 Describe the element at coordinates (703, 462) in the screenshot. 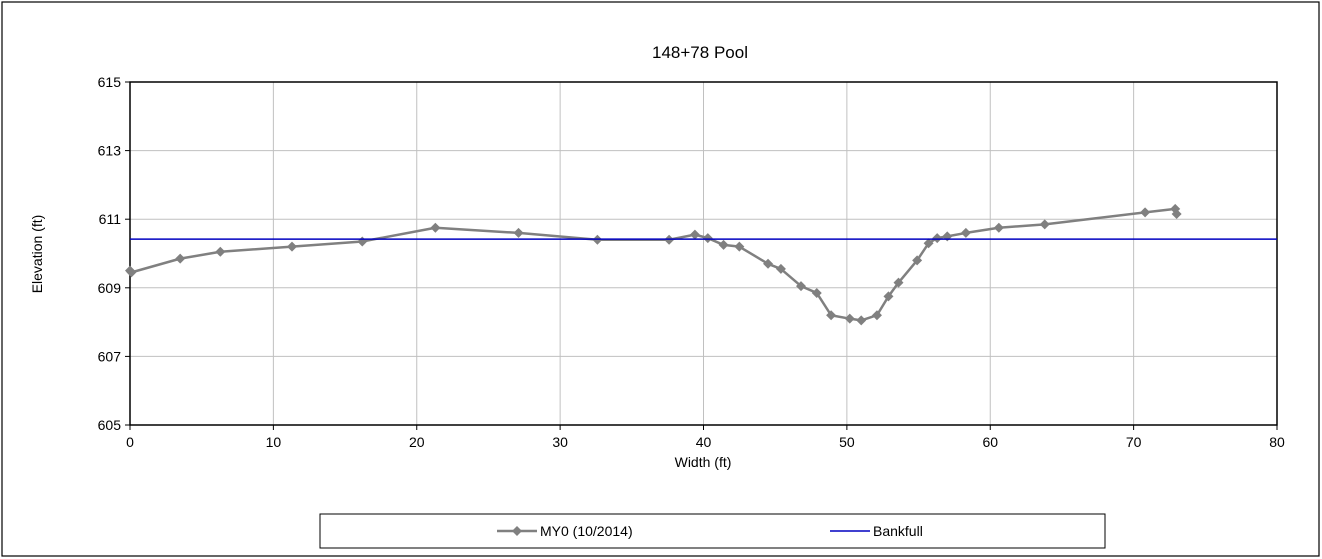

I see `x-axis-title: Width (ft)` at that location.